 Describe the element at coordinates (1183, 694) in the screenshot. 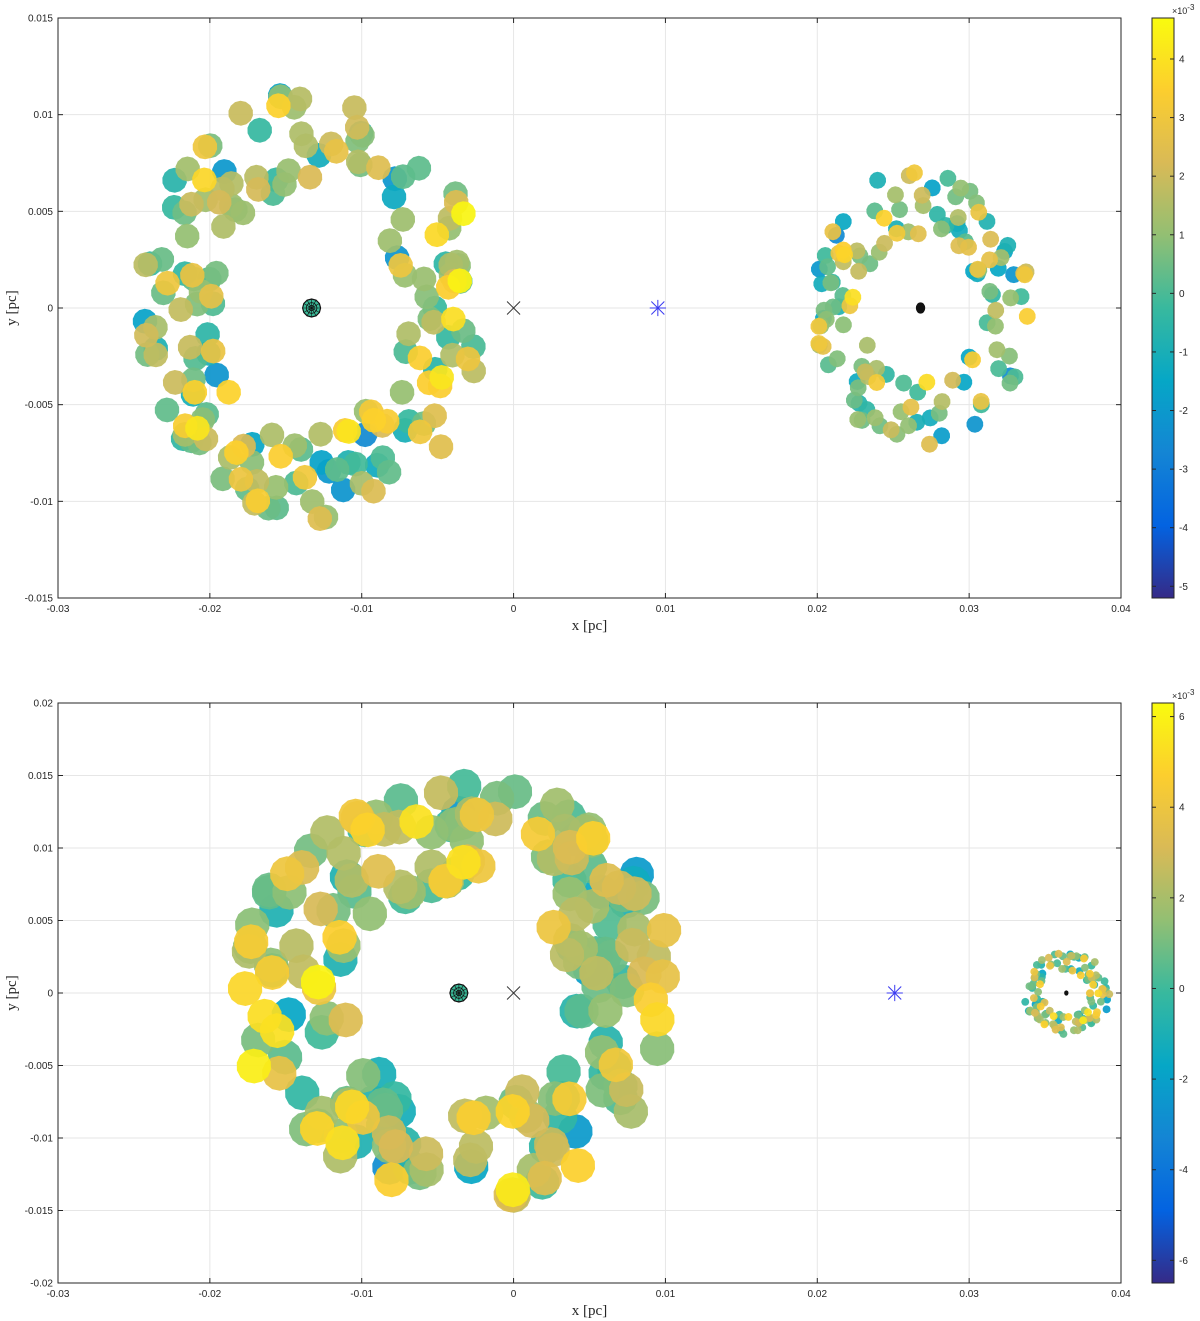

I see `colorbar-exponent: ×10⁻³` at that location.